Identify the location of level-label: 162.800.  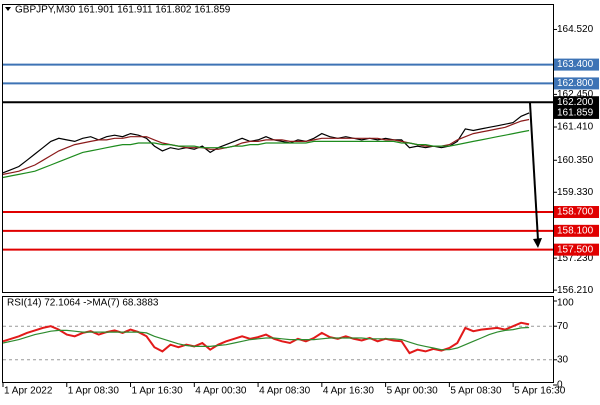
(575, 83).